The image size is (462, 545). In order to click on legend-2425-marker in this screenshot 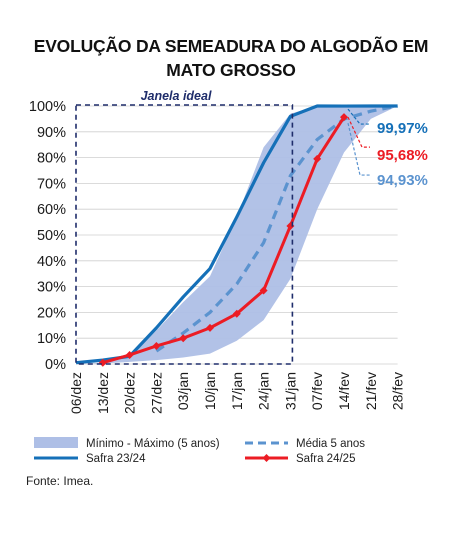, I will do `click(266, 458)`.